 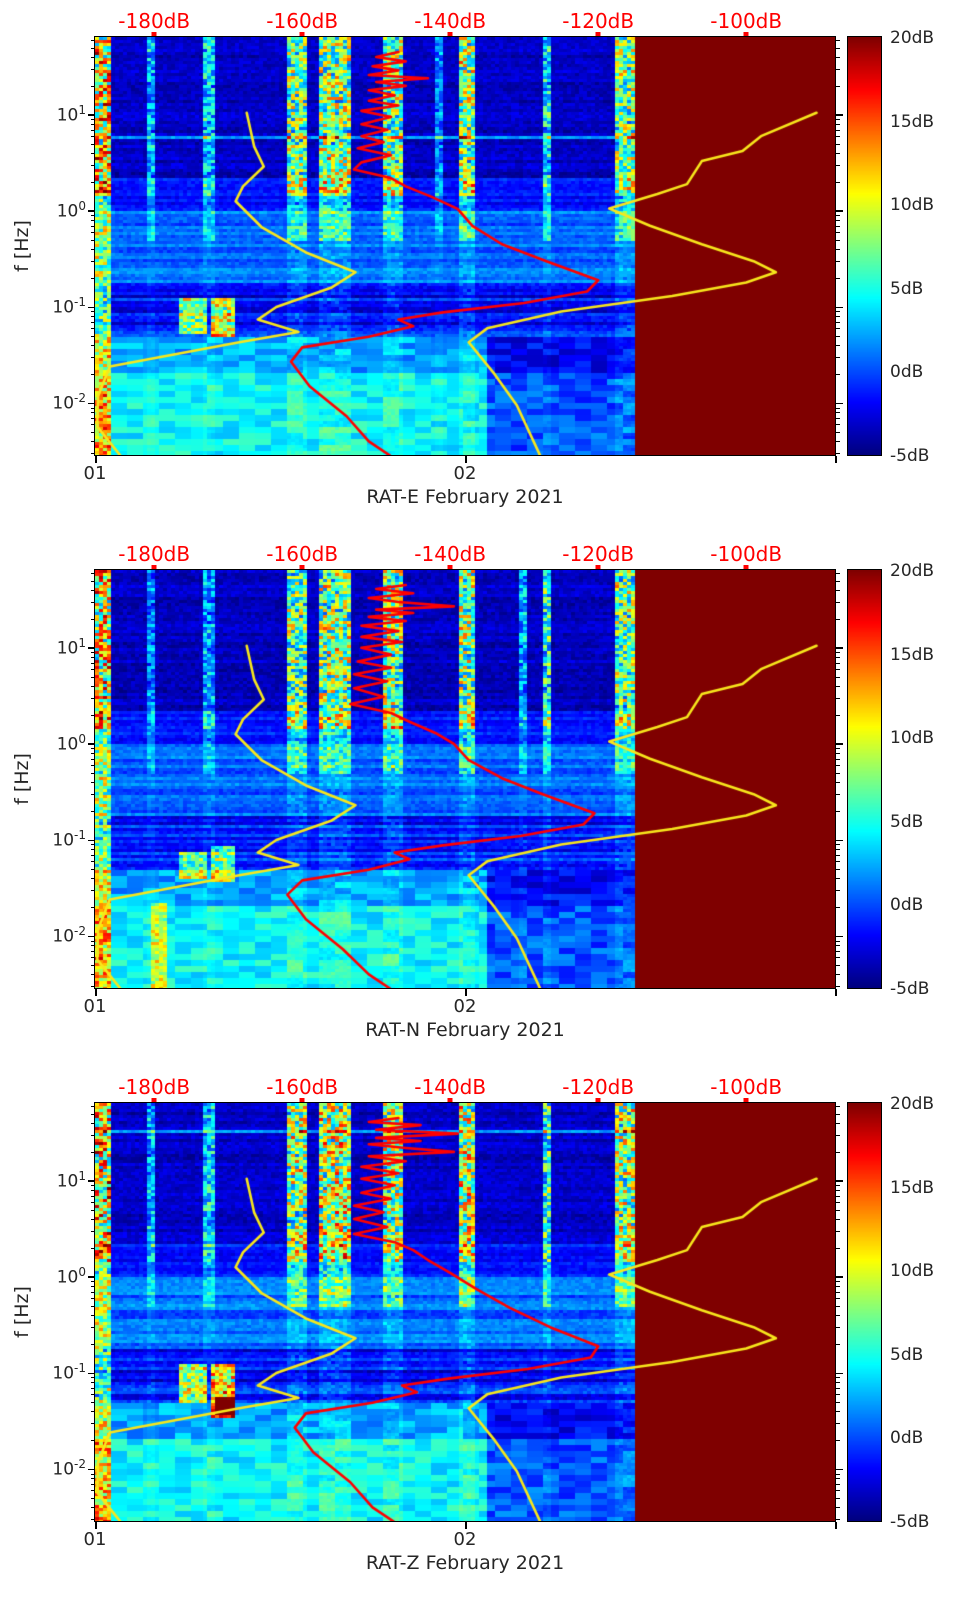 I want to click on top-axis-tick-label: -120dB, so click(x=598, y=1087).